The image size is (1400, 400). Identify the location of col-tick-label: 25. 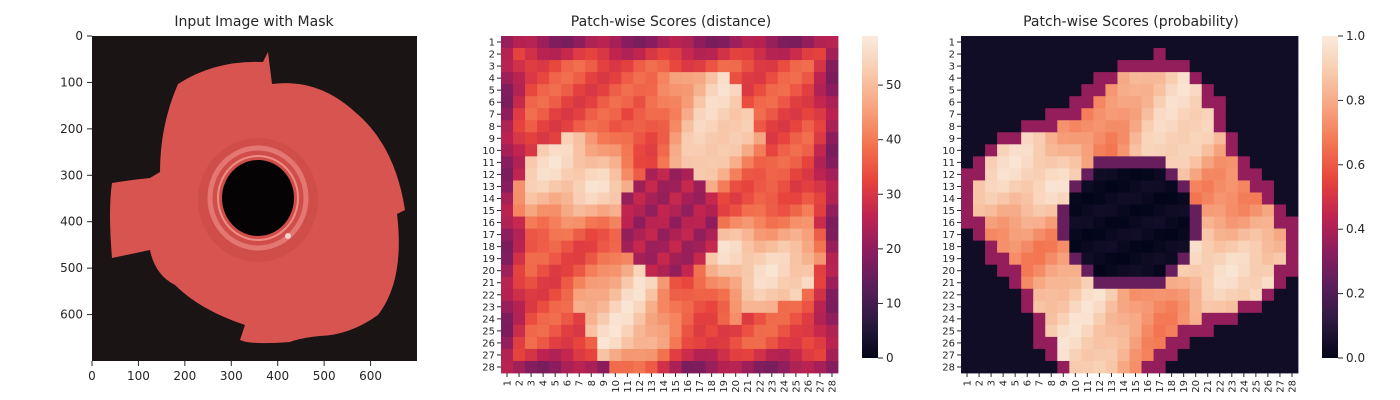
(1256, 386).